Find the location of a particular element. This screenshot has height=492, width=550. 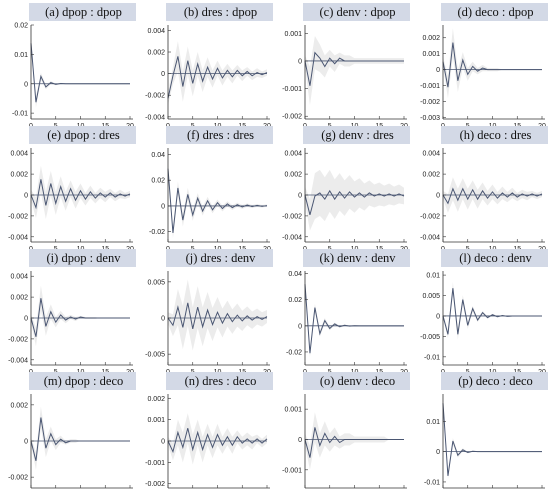

panel-title: (j) dres : denv is located at coordinates (221, 258).